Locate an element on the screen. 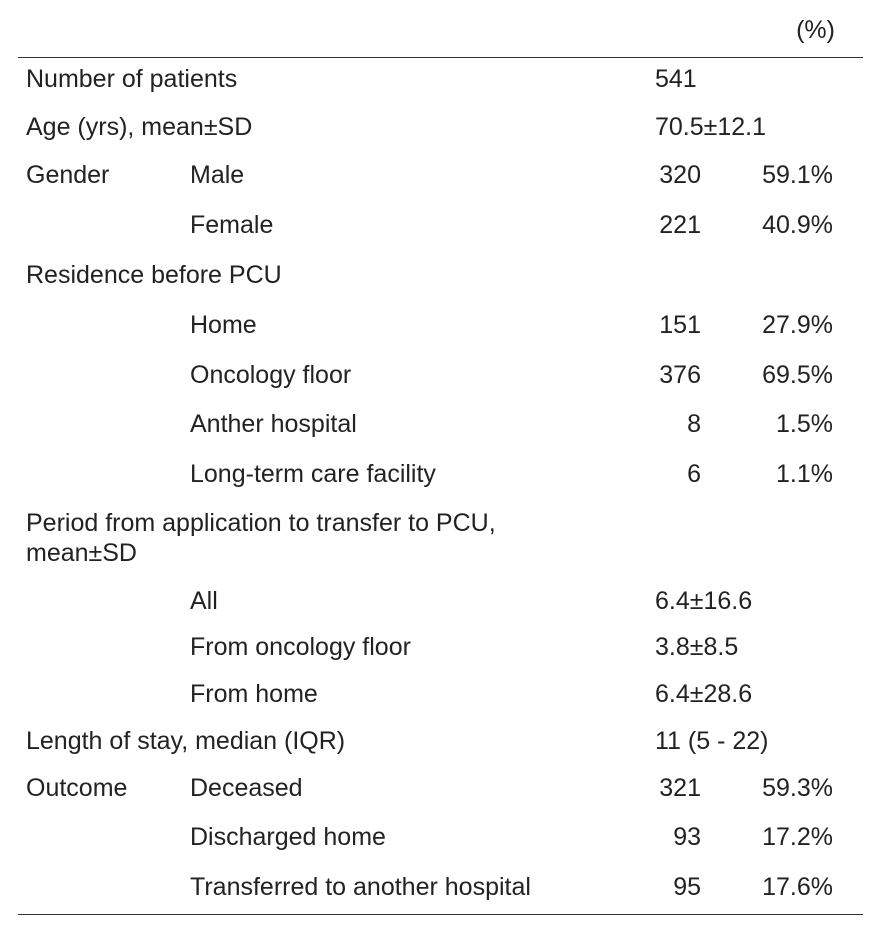 The image size is (889, 949). row-percent: 17.6% is located at coordinates (797, 887).